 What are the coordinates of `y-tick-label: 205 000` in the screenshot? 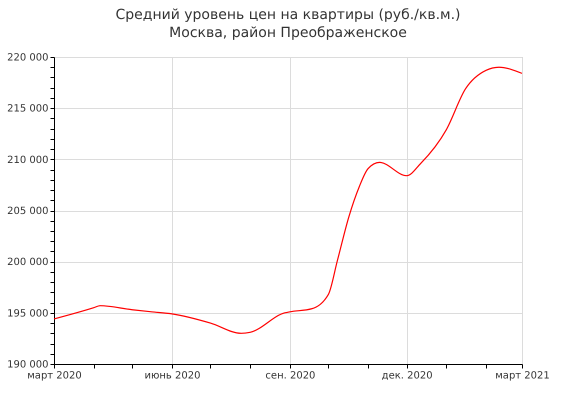 It's located at (27, 211).